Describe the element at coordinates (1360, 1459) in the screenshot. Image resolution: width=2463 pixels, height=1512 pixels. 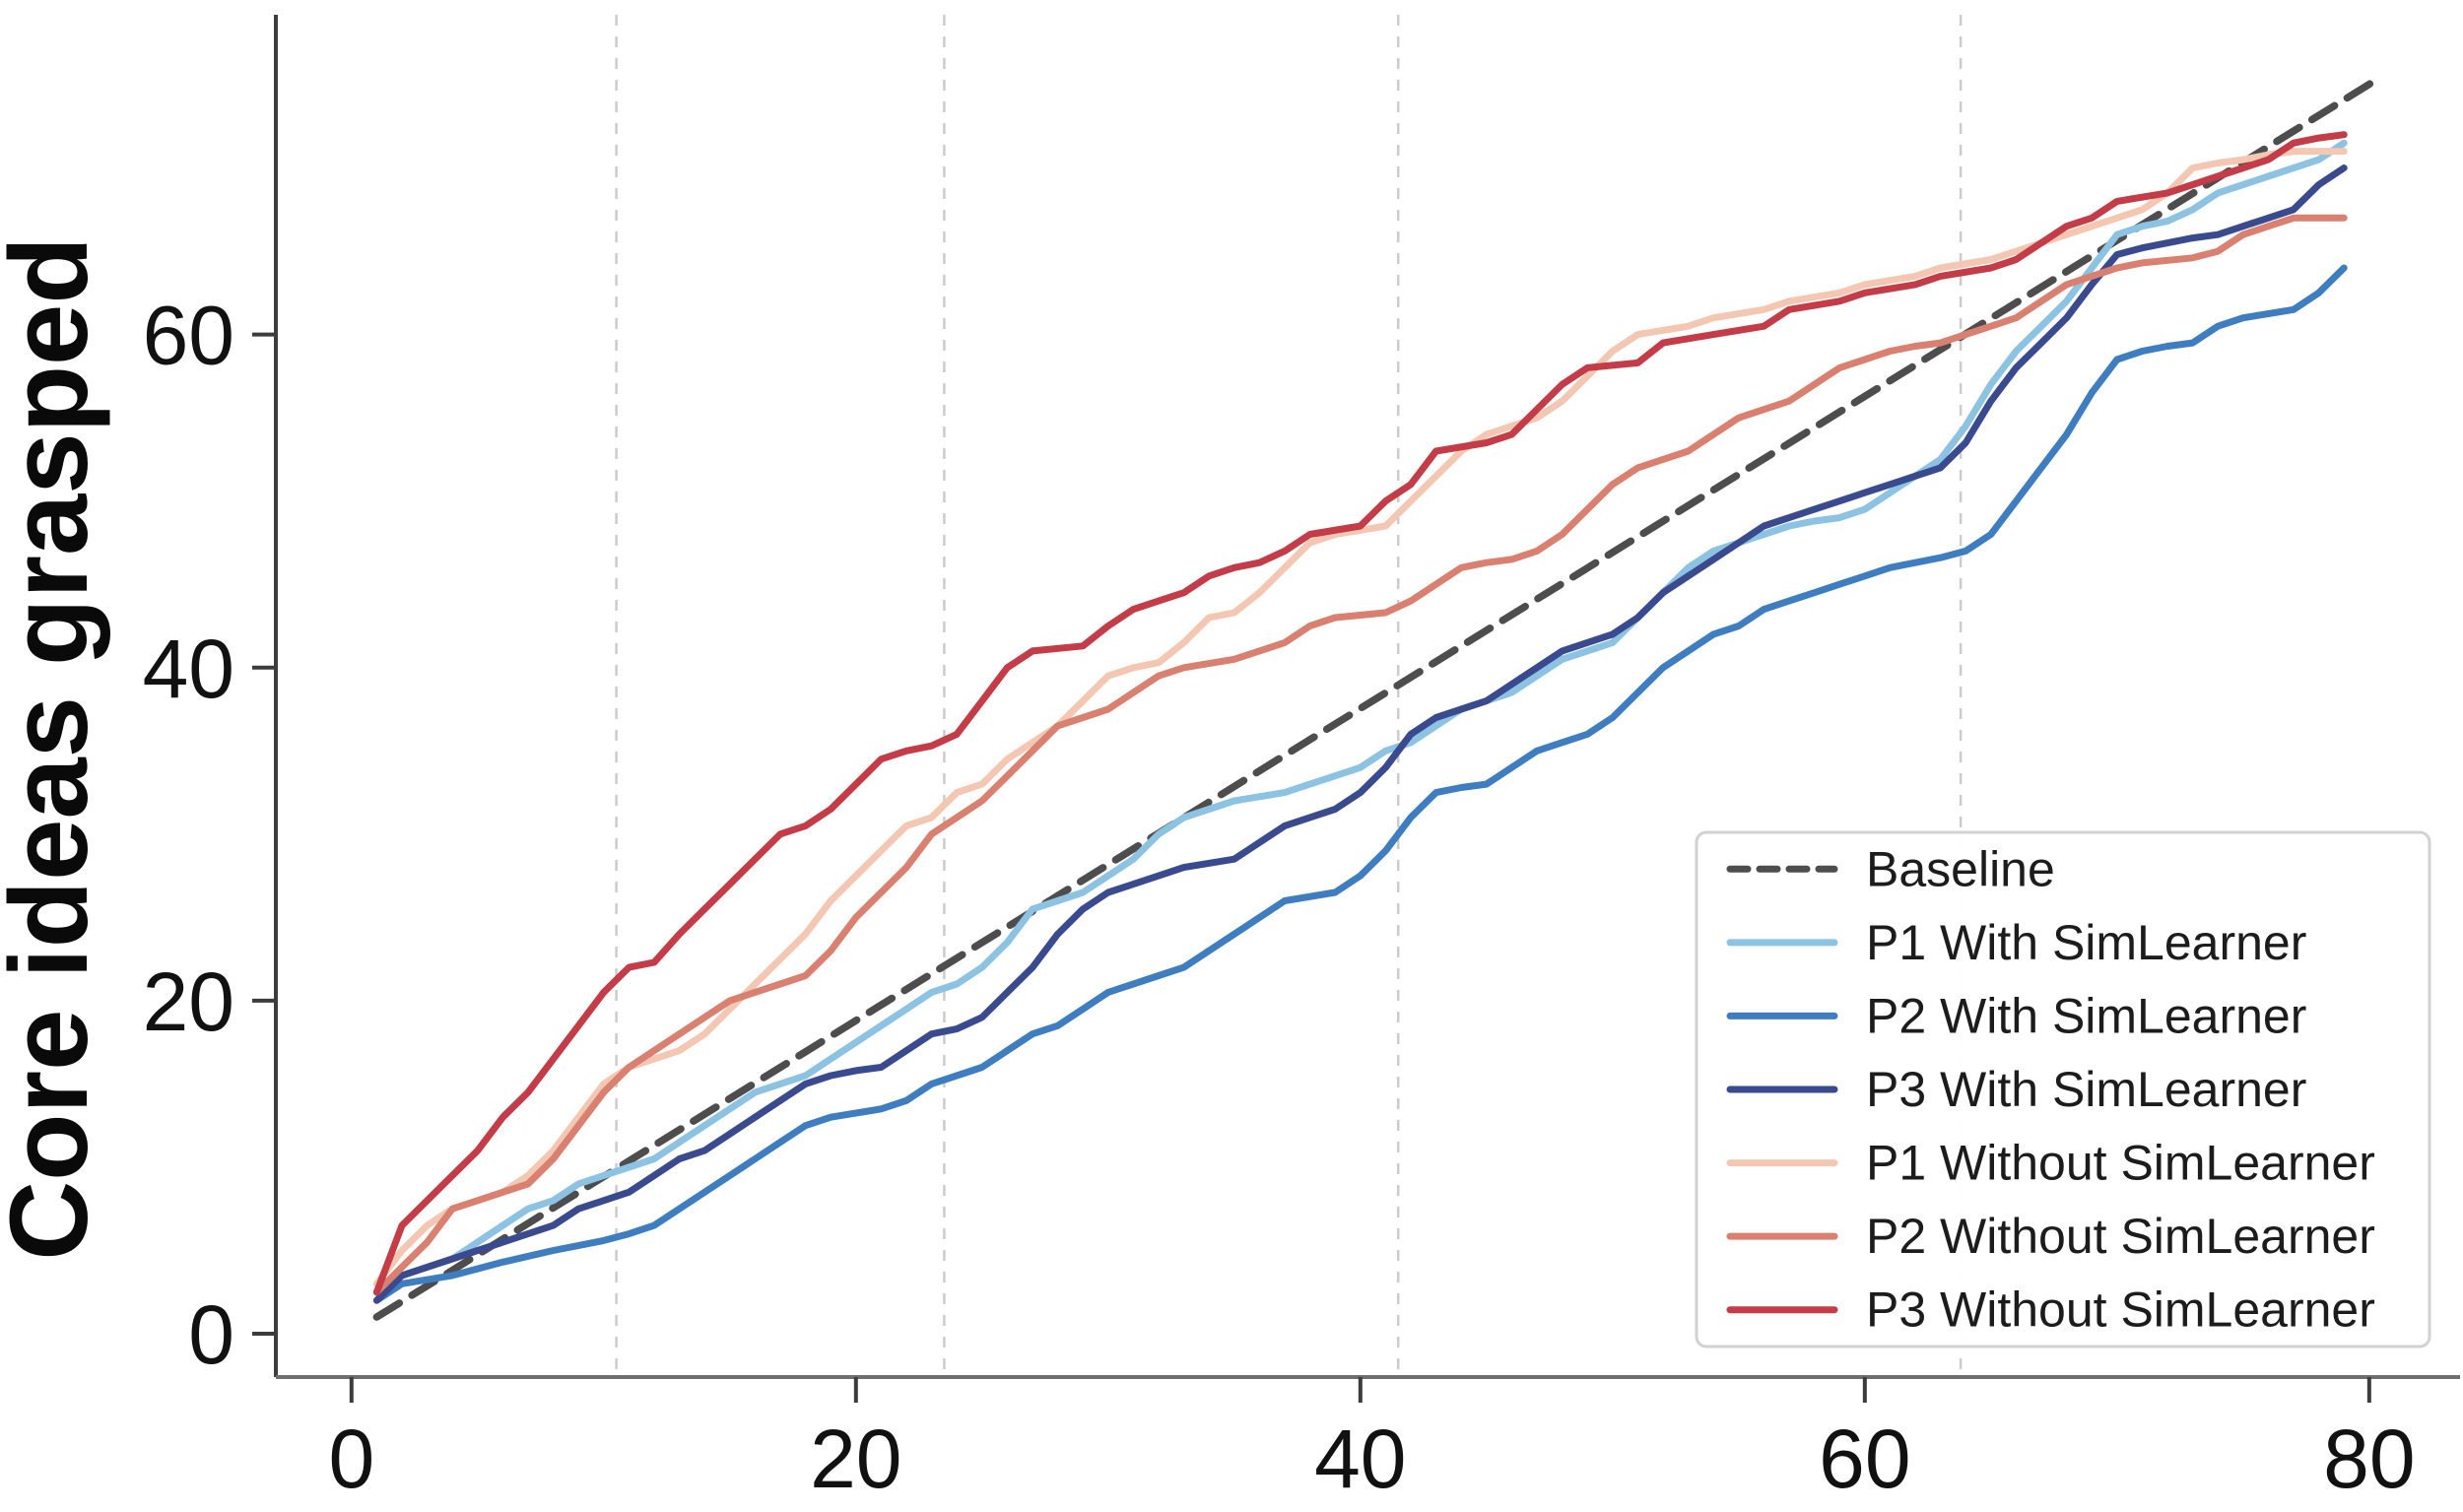
I see `x-tick-label: 40` at that location.